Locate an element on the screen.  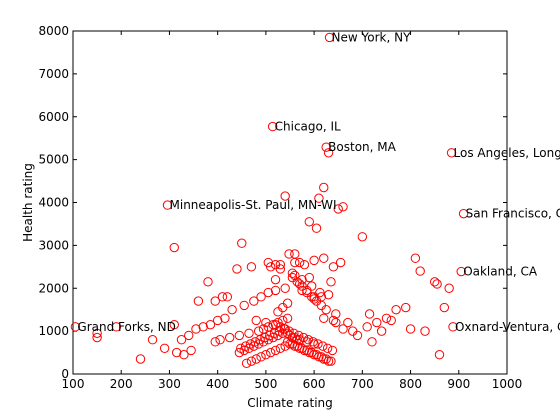
y-tick-label: 2000 is located at coordinates (53, 288).